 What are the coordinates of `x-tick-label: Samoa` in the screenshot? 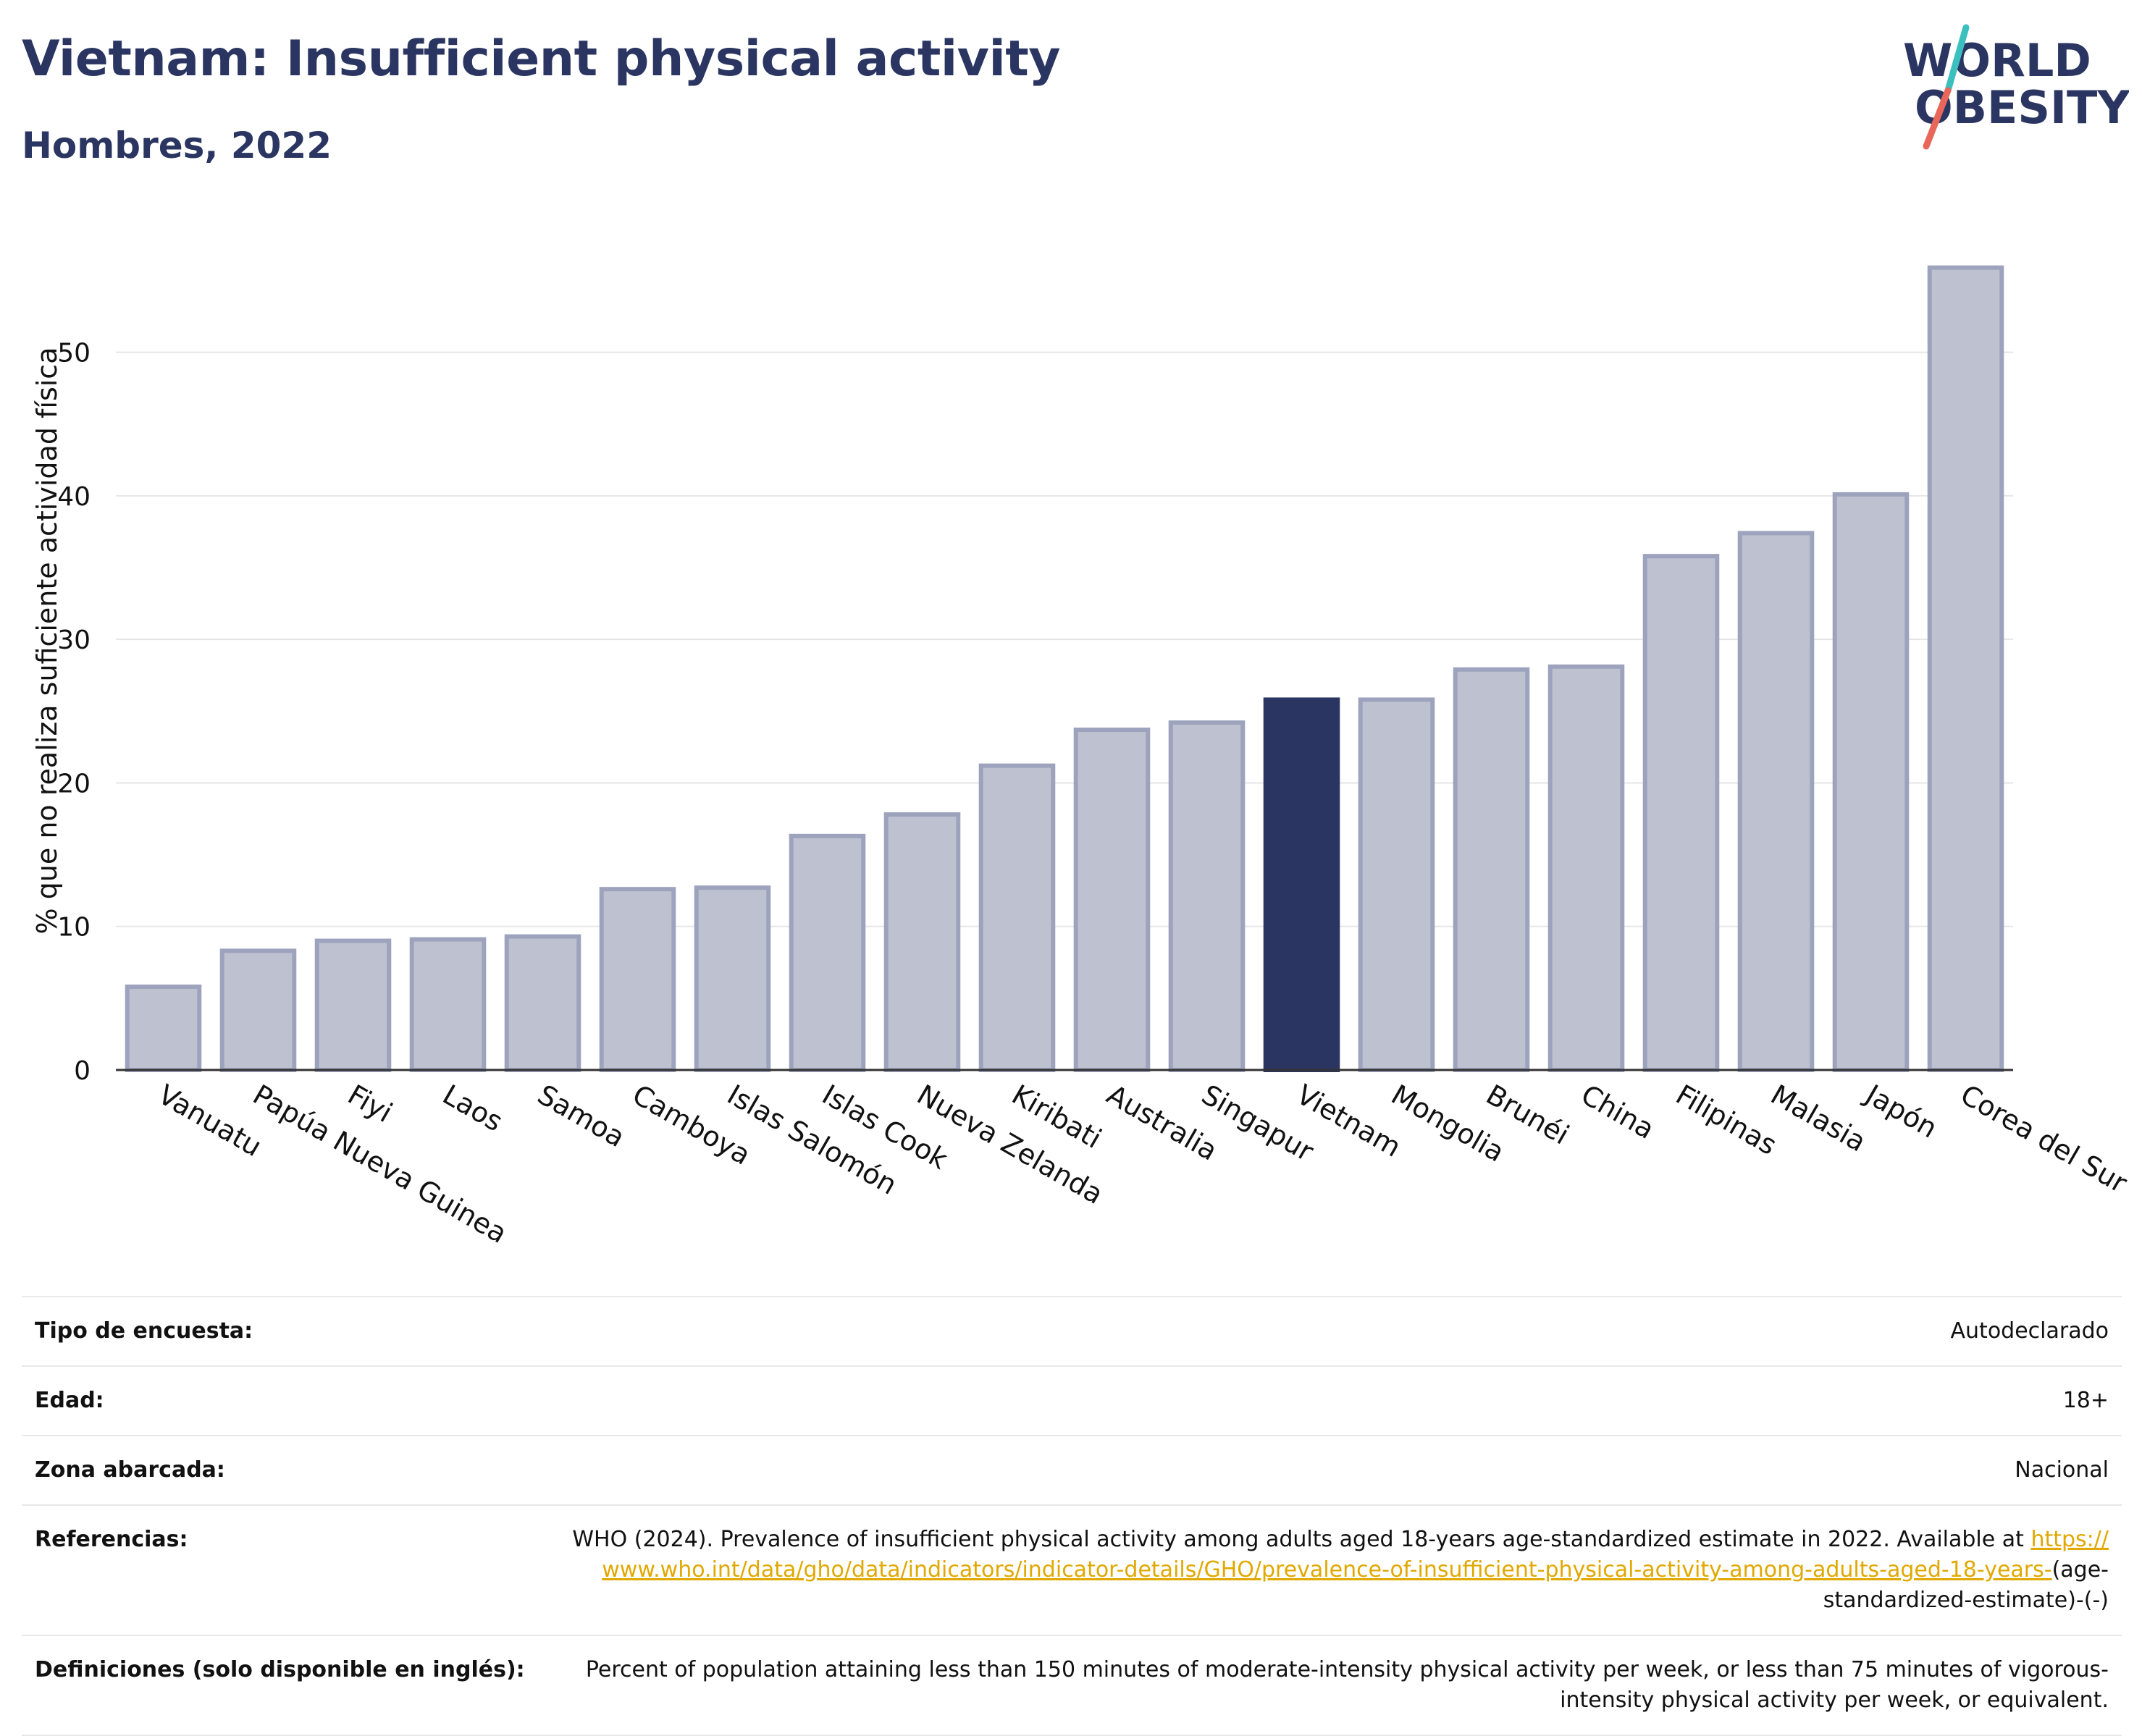 It's located at (581, 1116).